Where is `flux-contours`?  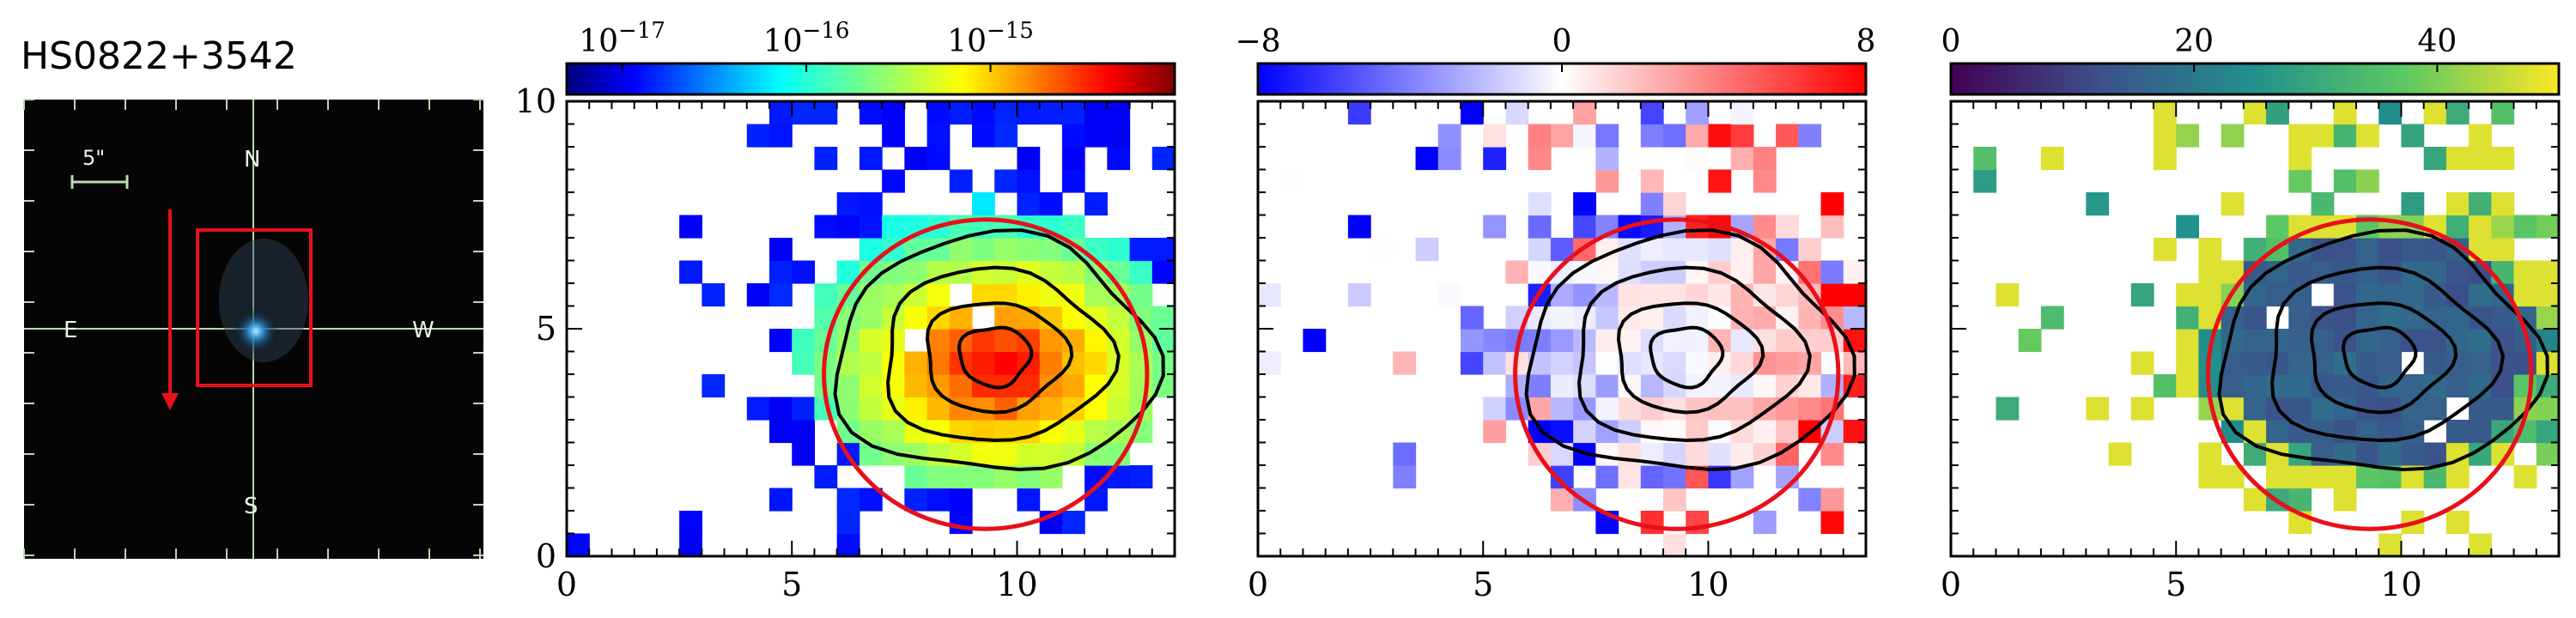 flux-contours is located at coordinates (999, 350).